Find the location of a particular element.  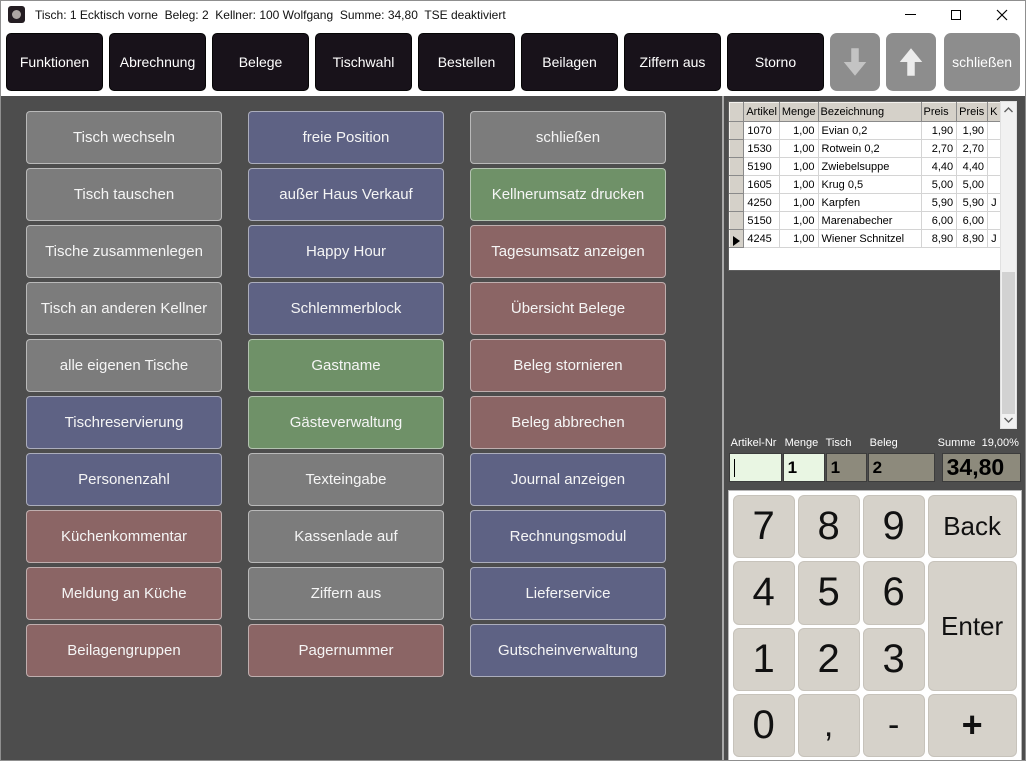

column-header-artikel-0: Artikel is located at coordinates (761, 112).